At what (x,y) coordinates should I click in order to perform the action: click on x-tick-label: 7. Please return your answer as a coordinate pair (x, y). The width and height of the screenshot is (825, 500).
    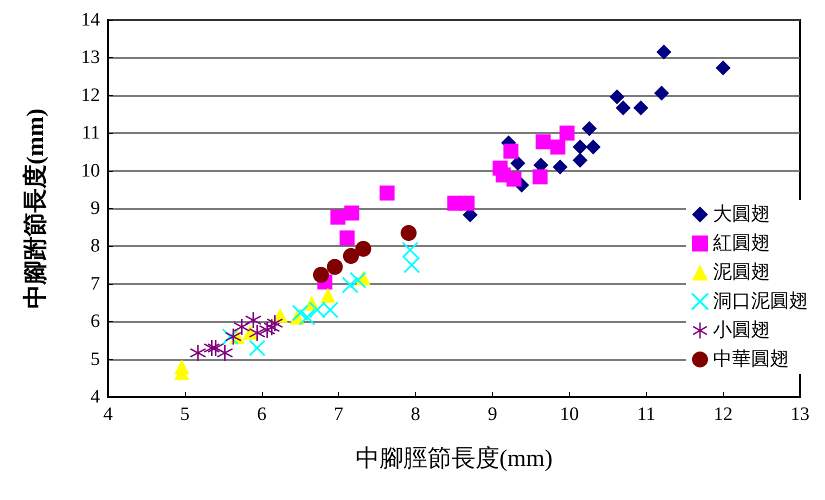
    Looking at the image, I should click on (339, 414).